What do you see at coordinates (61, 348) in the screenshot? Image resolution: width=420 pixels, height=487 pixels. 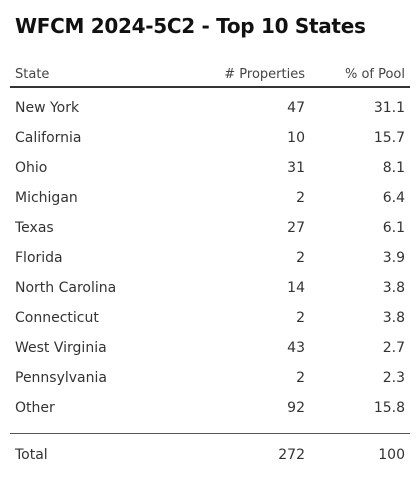 I see `state-cell: West Virginia` at bounding box center [61, 348].